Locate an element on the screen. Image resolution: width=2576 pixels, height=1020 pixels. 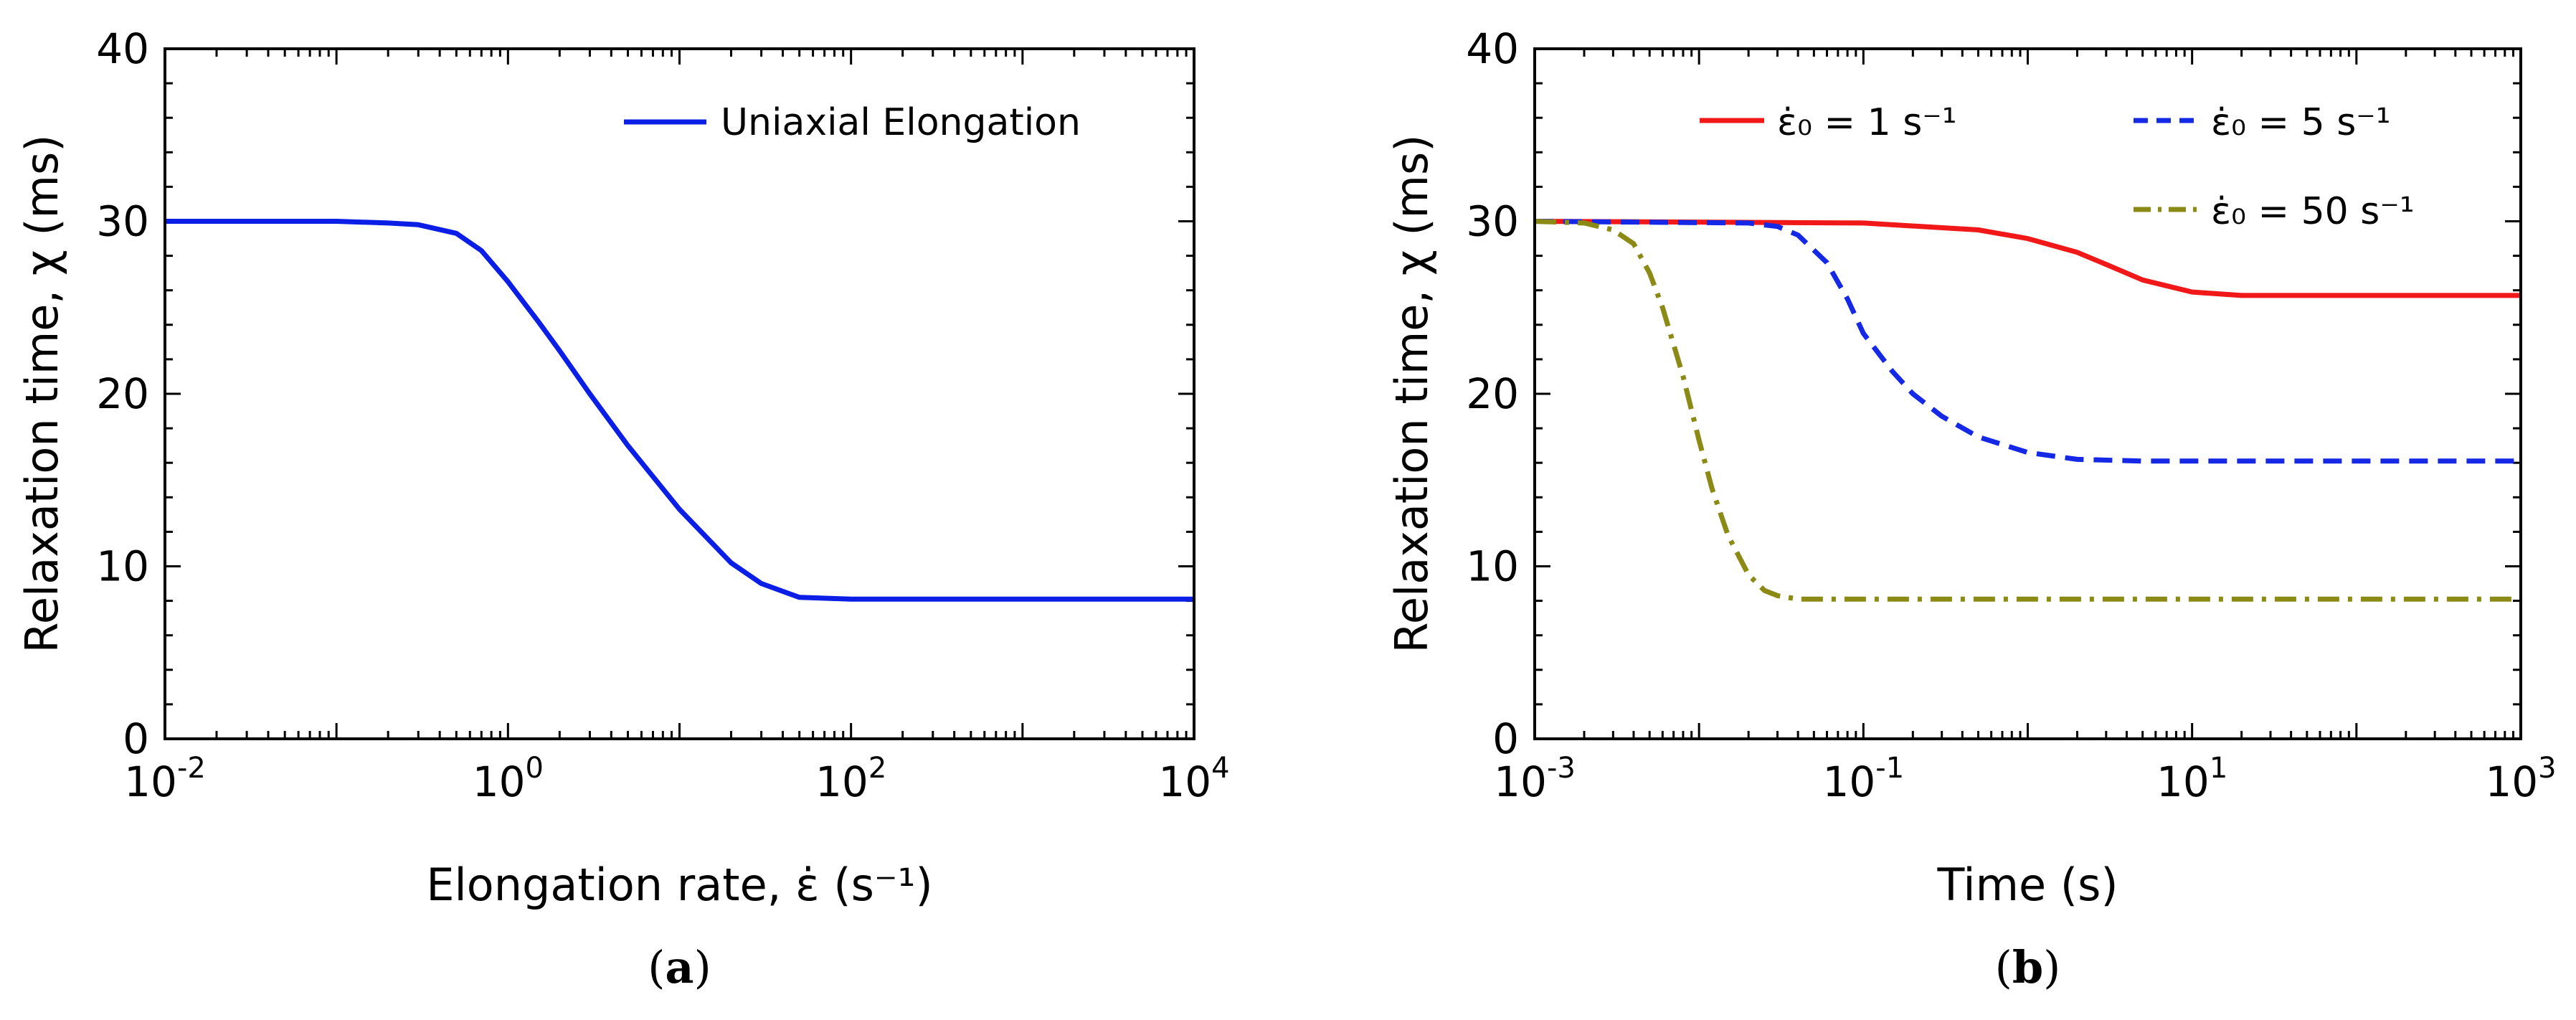
x-tick-label: 10² is located at coordinates (850, 779).